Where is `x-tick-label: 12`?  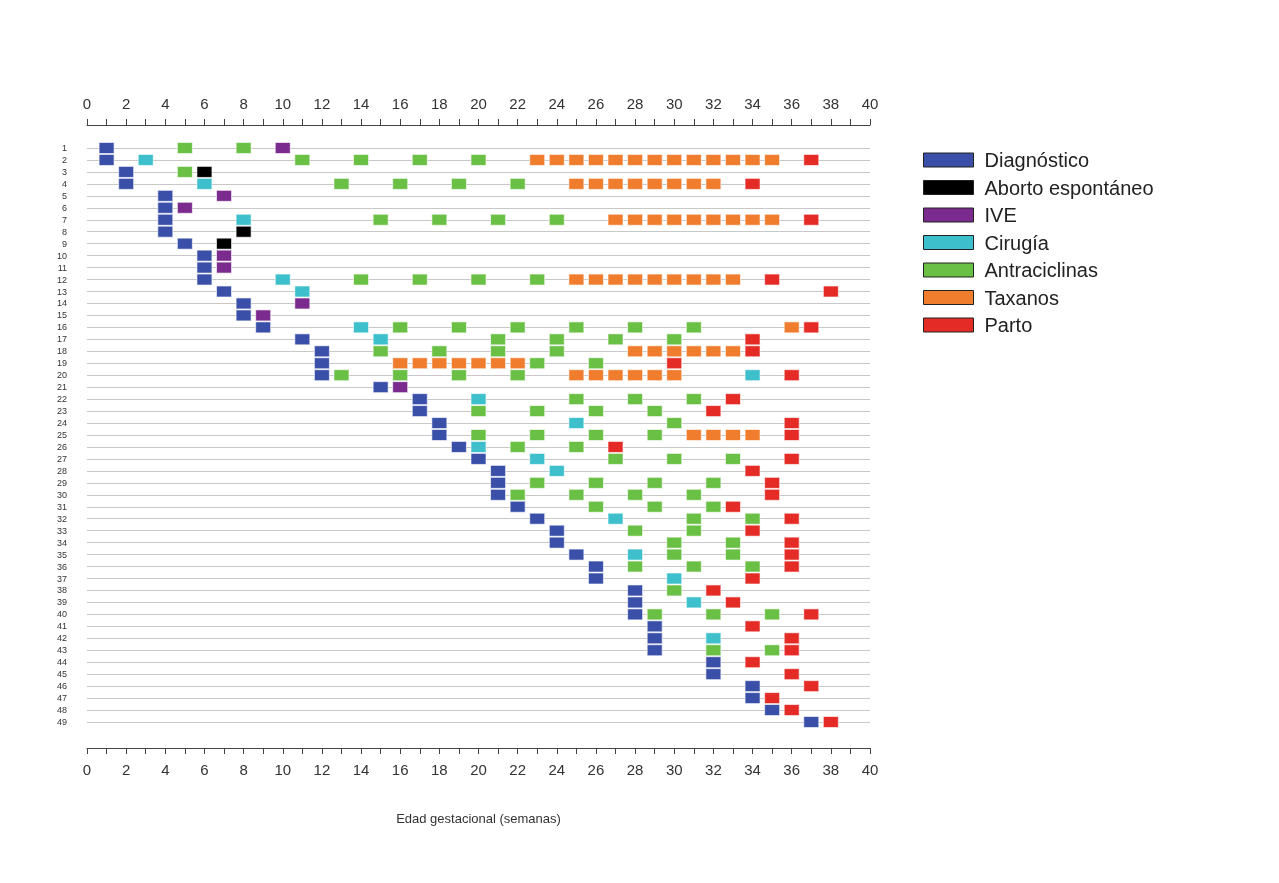 x-tick-label: 12 is located at coordinates (322, 103).